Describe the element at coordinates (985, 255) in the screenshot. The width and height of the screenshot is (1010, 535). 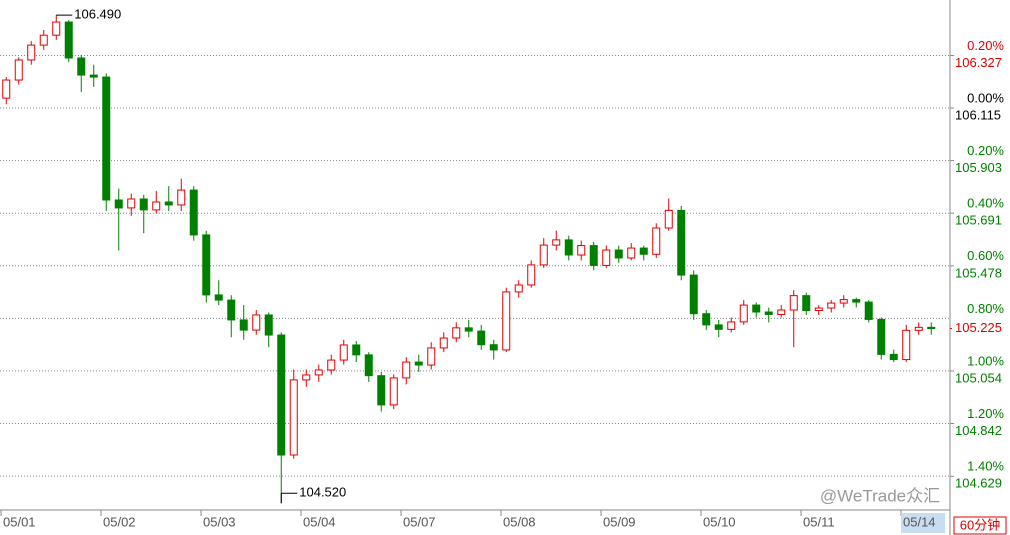
I see `y2-tick-label: 0.60%` at that location.